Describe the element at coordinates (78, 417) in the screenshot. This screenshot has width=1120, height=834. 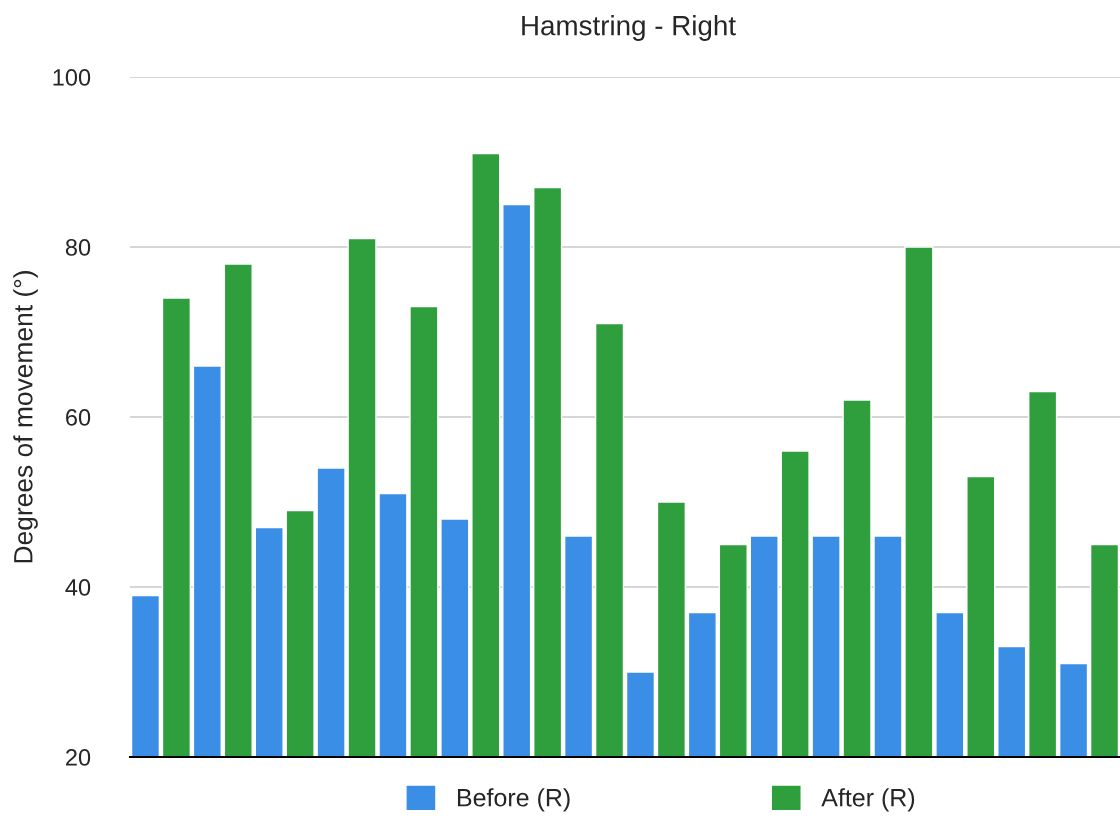
I see `y-tick-label: 60` at that location.